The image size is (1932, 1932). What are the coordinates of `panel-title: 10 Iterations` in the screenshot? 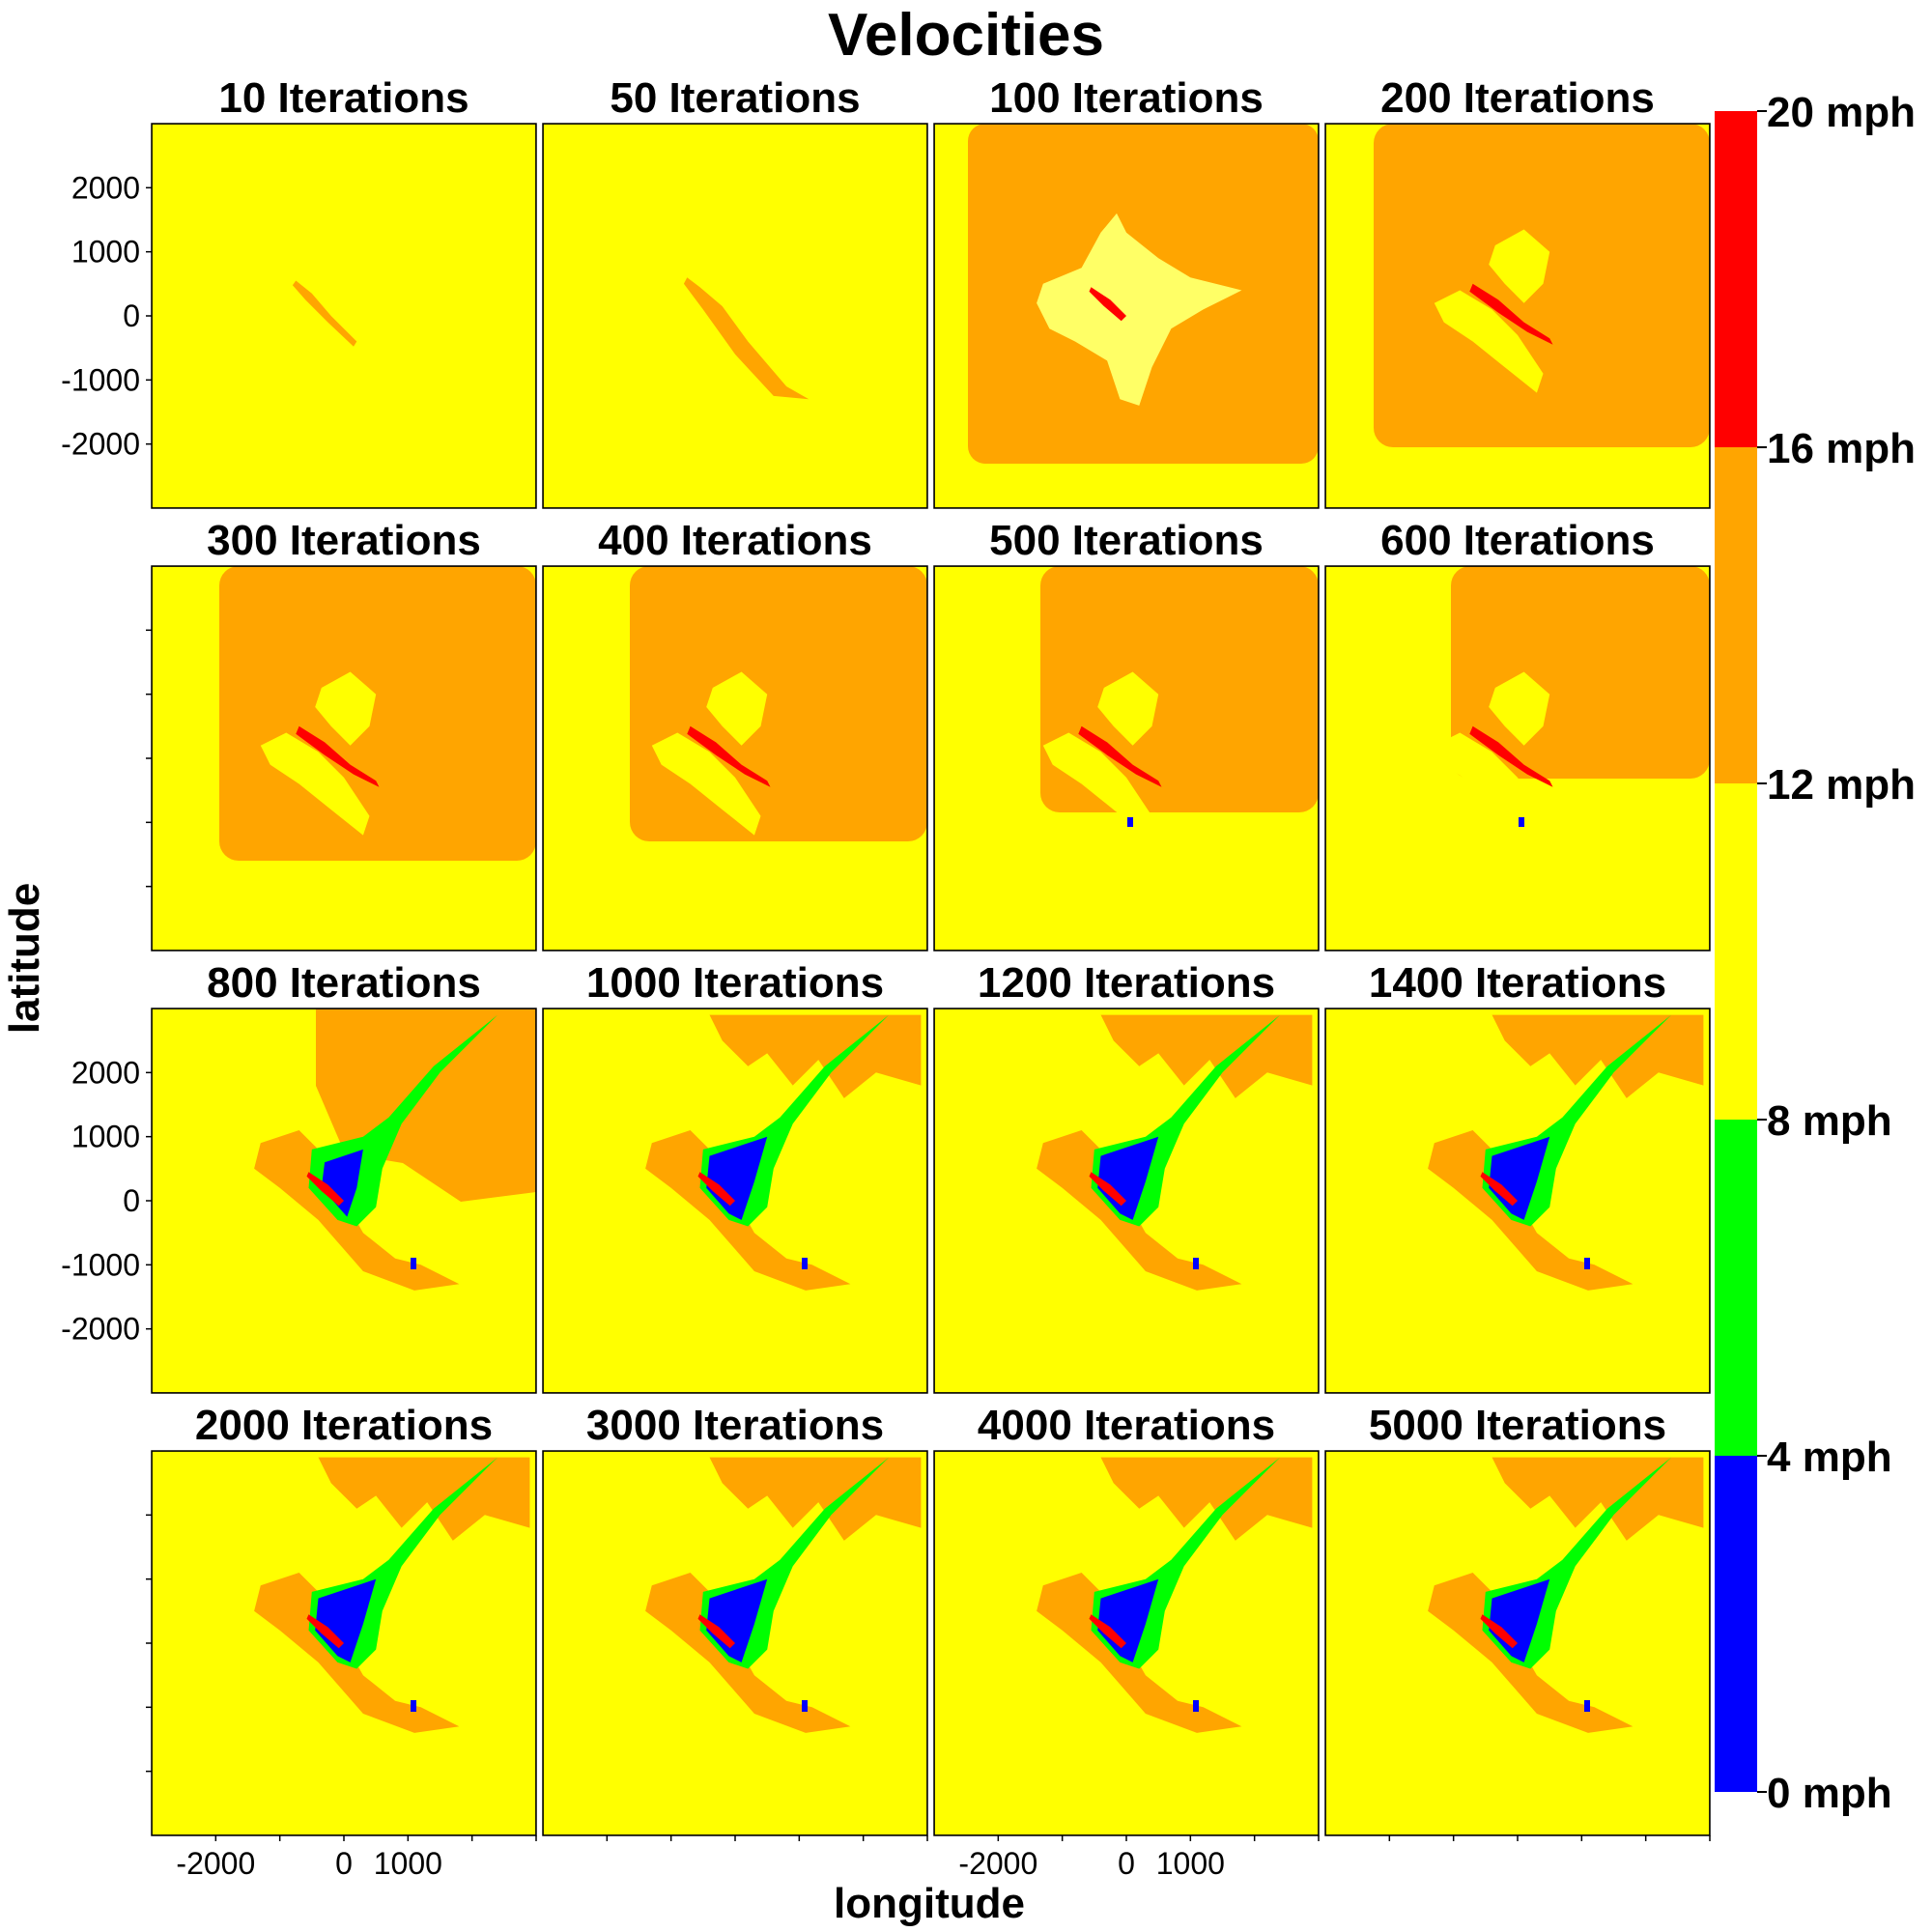 It's located at (343, 98).